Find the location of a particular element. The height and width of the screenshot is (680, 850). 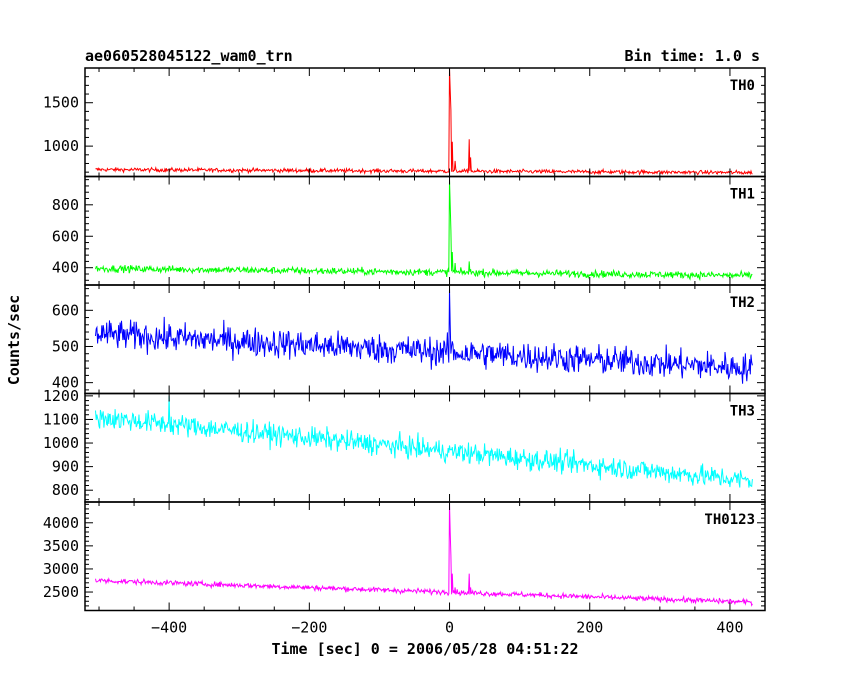

y-tick-label: 4000 is located at coordinates (61, 523).